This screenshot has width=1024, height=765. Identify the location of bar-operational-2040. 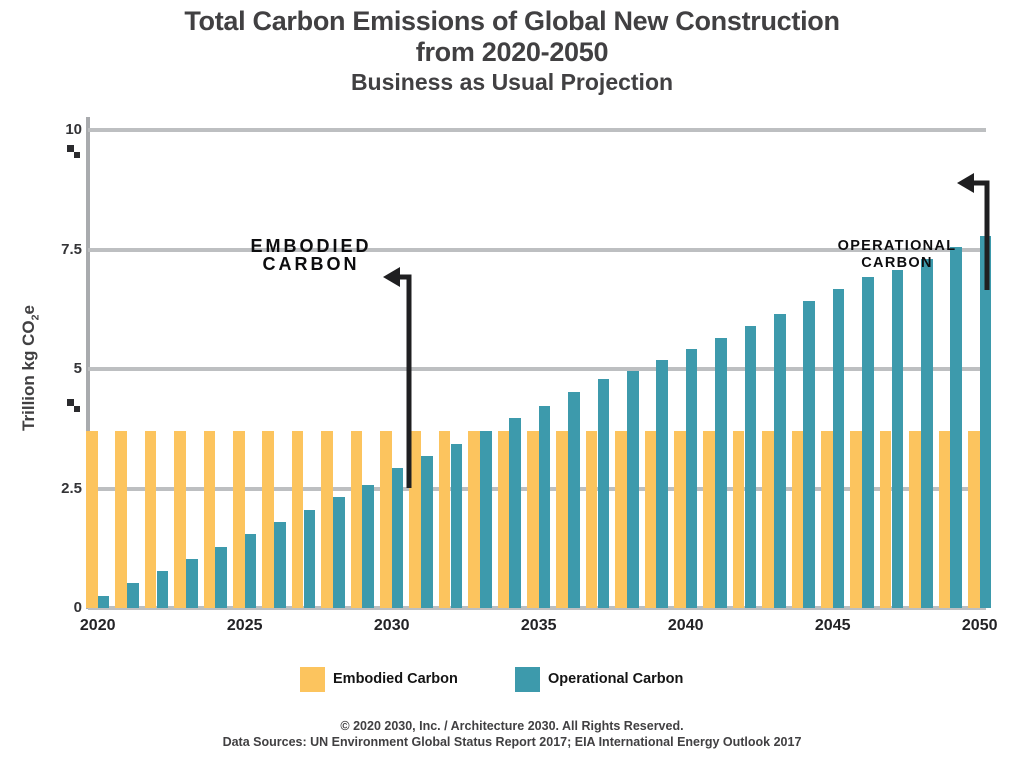
(691, 478).